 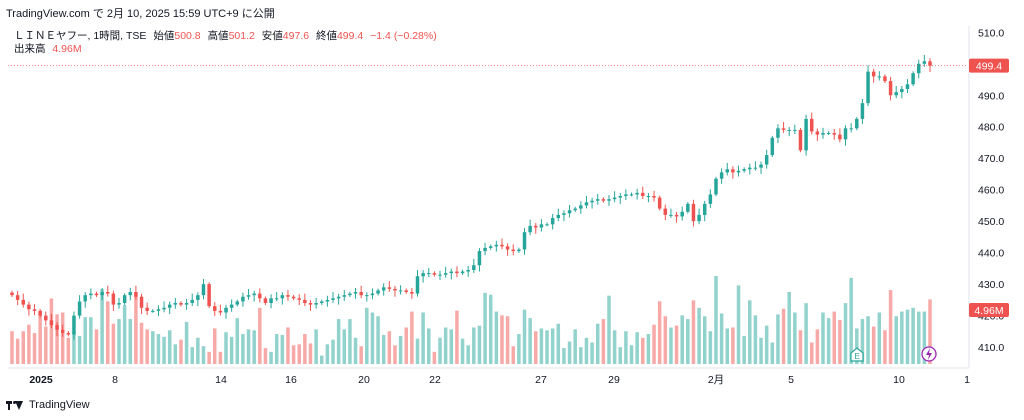 I want to click on x-tick-label: 10, so click(x=899, y=380).